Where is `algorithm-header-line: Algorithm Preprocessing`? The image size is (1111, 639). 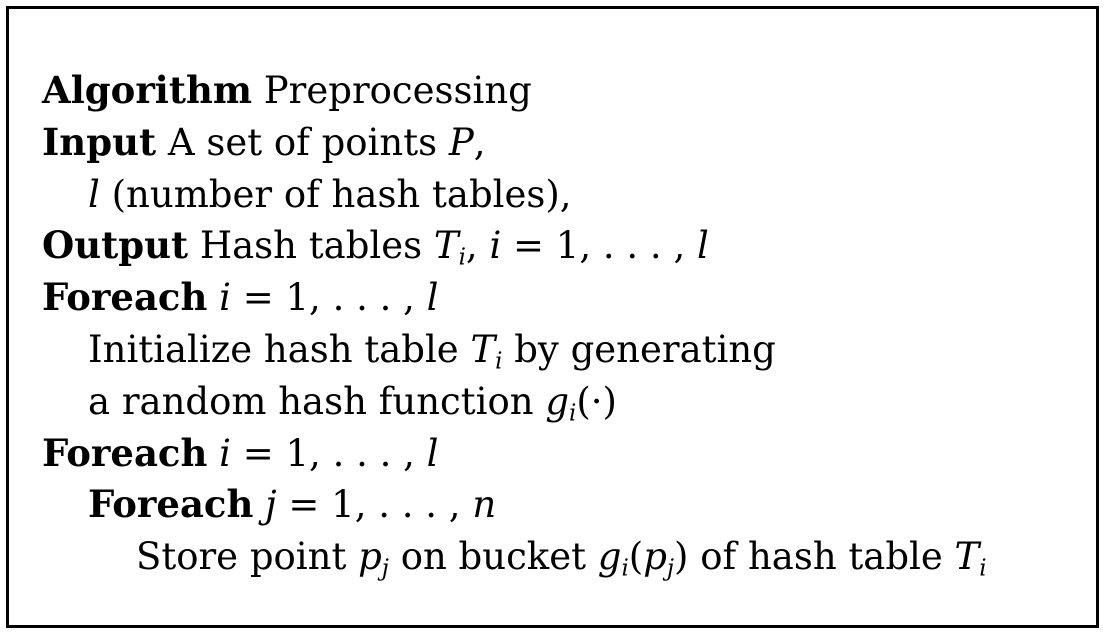
algorithm-header-line: Algorithm Preprocessing is located at coordinates (514, 91).